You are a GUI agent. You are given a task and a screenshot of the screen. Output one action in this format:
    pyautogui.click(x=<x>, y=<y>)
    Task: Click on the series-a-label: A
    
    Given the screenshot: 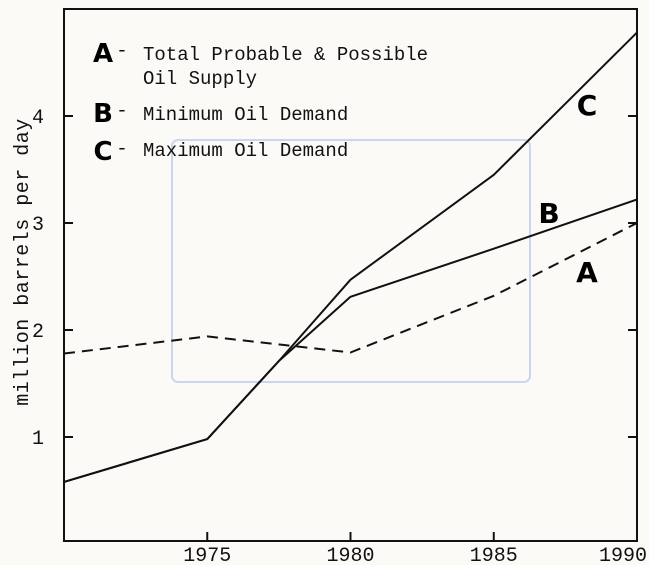 What is the action you would take?
    pyautogui.click(x=587, y=272)
    